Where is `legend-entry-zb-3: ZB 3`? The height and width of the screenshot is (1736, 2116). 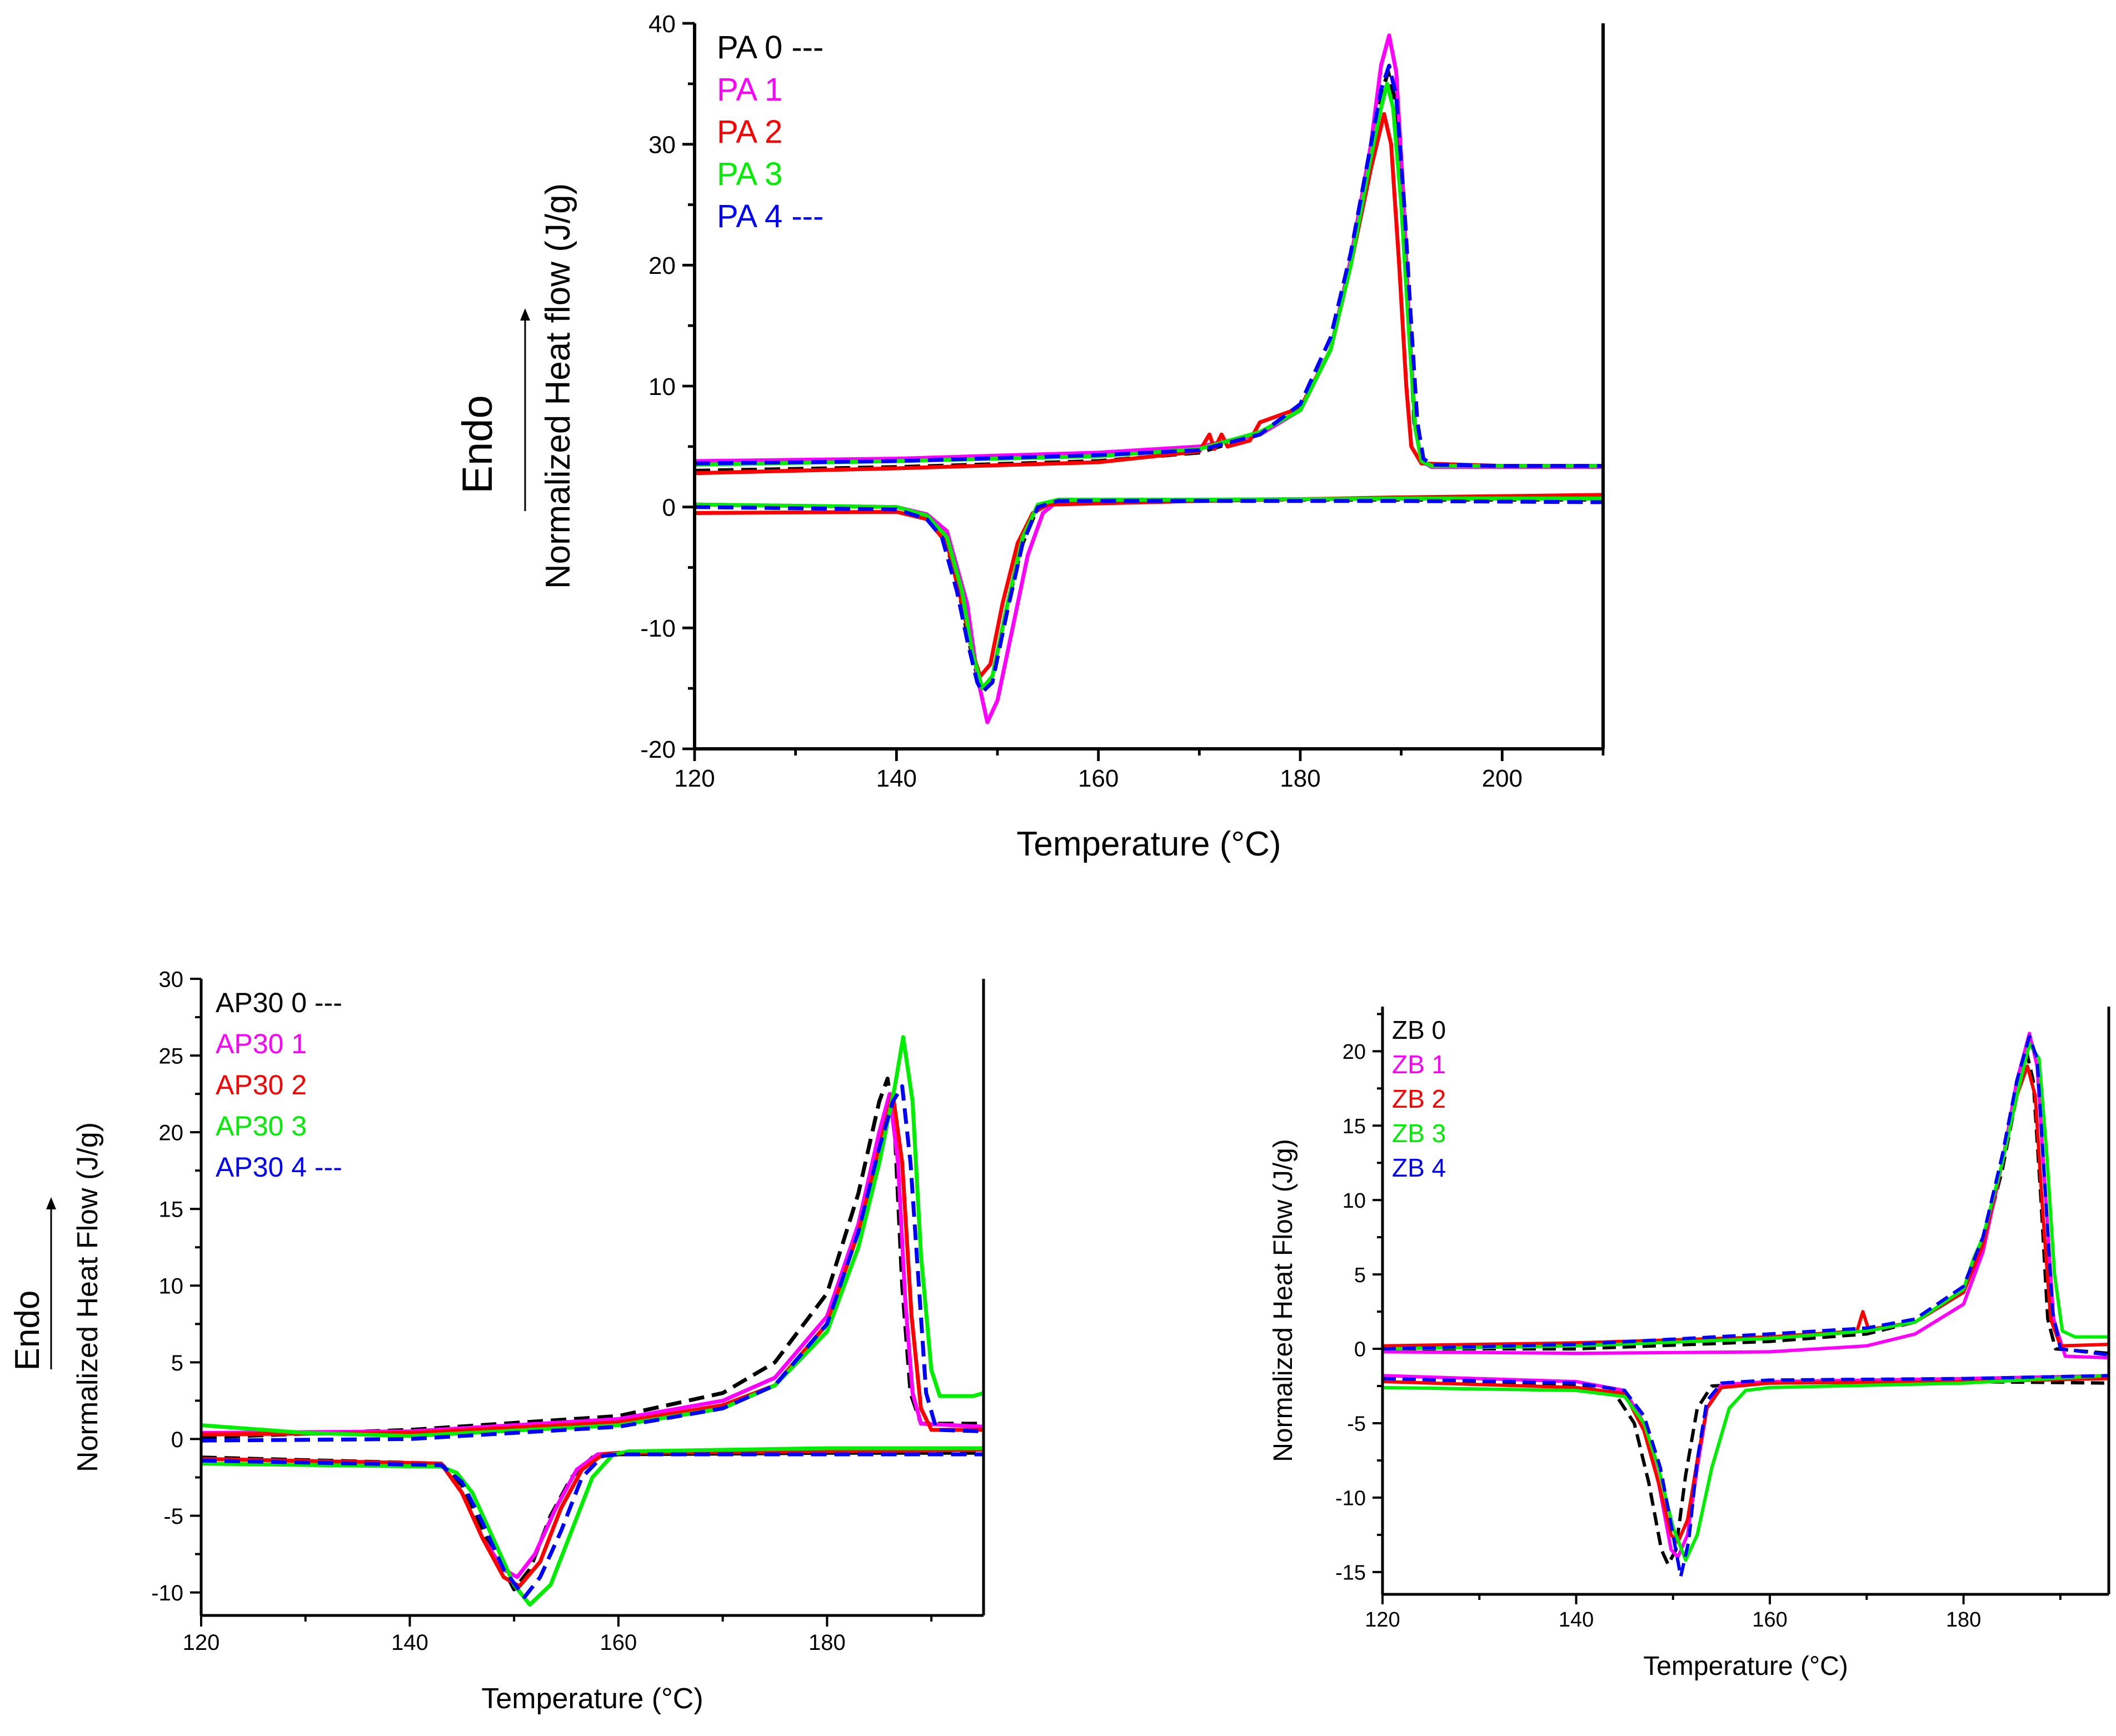 legend-entry-zb-3: ZB 3 is located at coordinates (1419, 1133).